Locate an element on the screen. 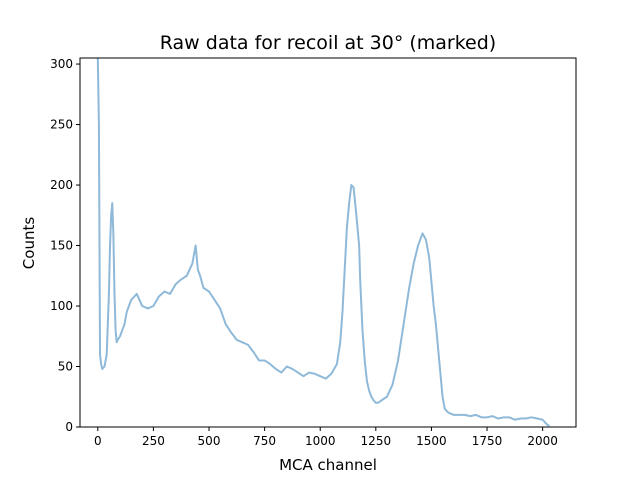 The width and height of the screenshot is (640, 480). chart-title: Raw data for recoil at 30° (marked) is located at coordinates (328, 43).